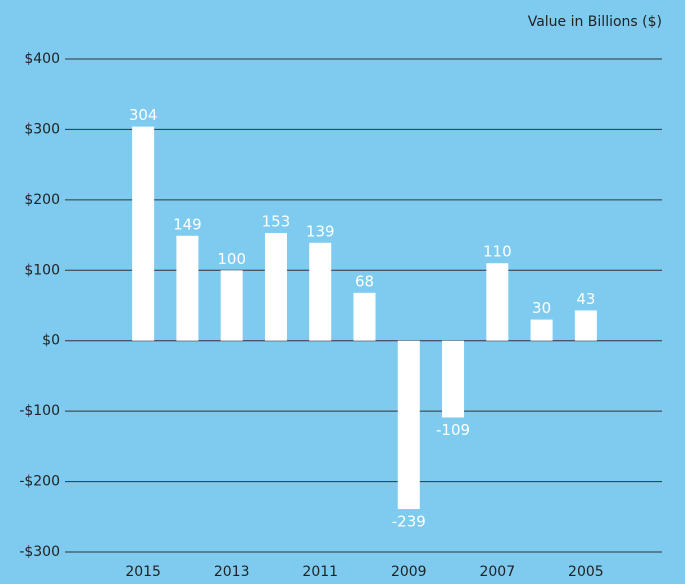  I want to click on x-tick-label: 2013, so click(232, 572).